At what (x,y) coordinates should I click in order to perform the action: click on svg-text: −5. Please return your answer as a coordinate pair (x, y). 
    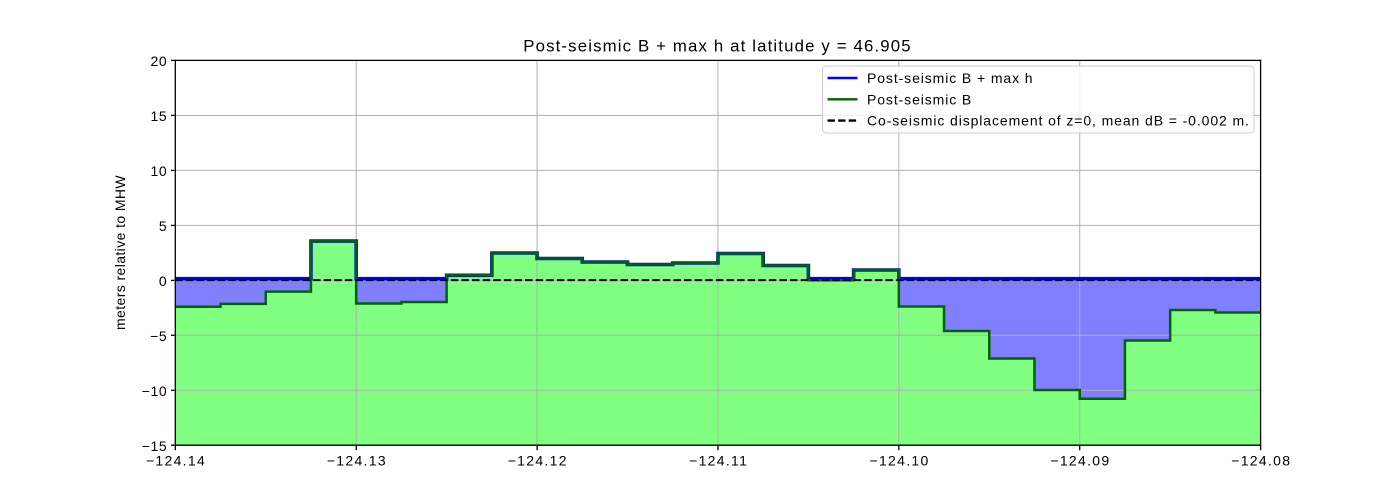
    Looking at the image, I should click on (158, 336).